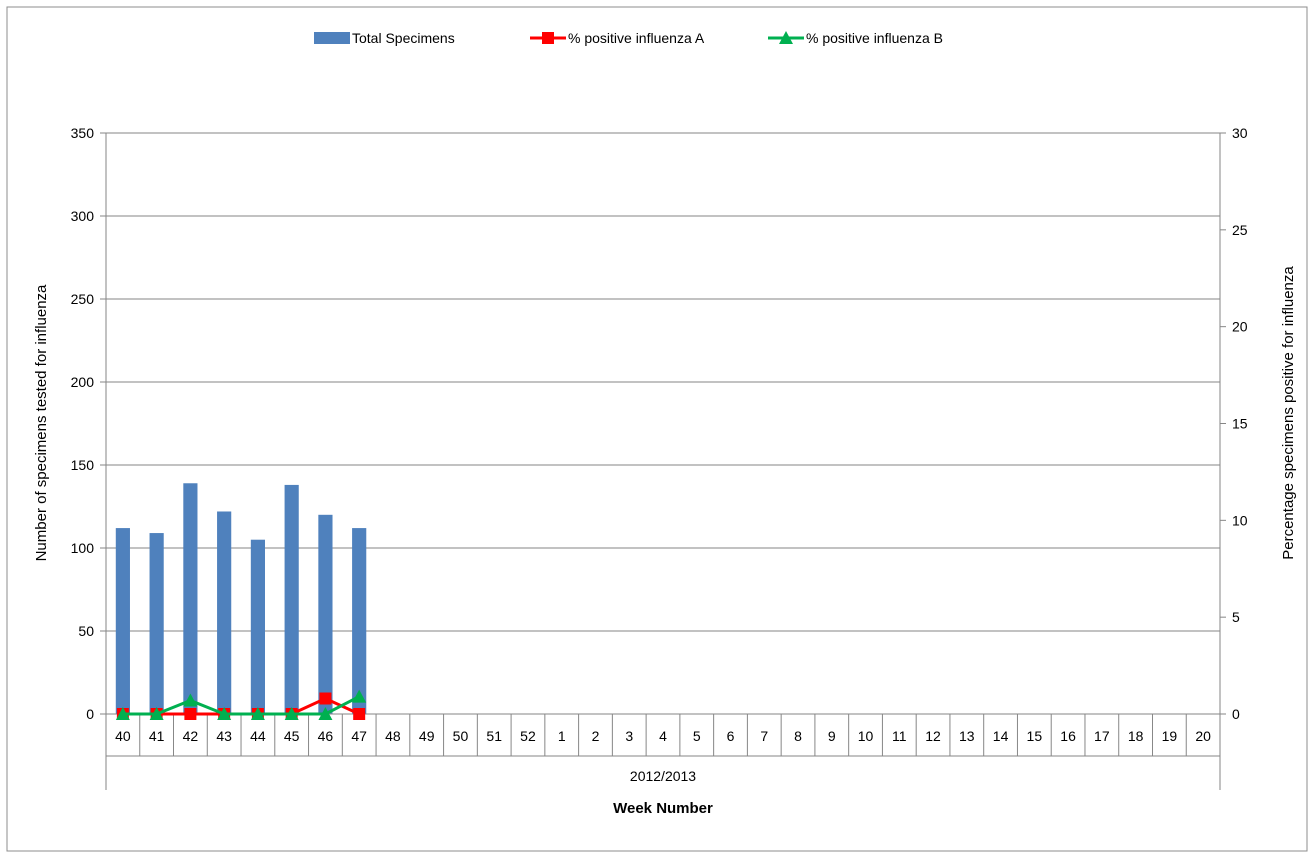 This screenshot has height=863, width=1315. I want to click on legend-label: % positive influenza A, so click(636, 38).